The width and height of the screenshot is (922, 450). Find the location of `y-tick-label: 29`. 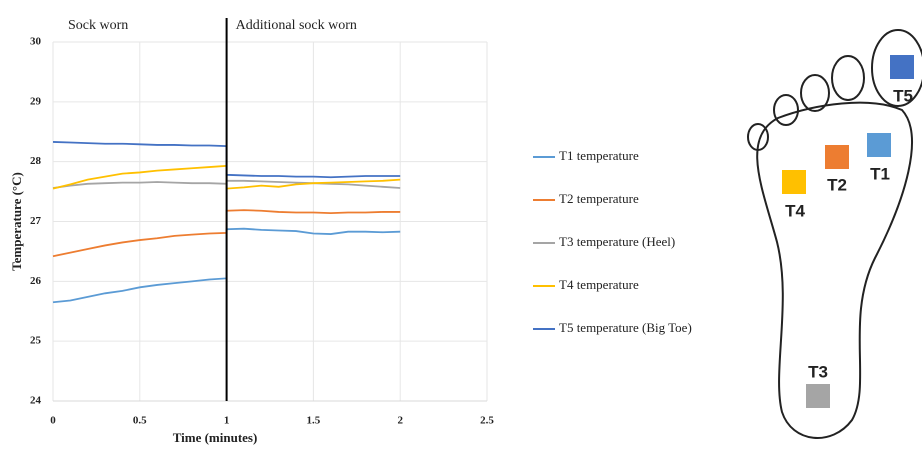

y-tick-label: 29 is located at coordinates (36, 101).